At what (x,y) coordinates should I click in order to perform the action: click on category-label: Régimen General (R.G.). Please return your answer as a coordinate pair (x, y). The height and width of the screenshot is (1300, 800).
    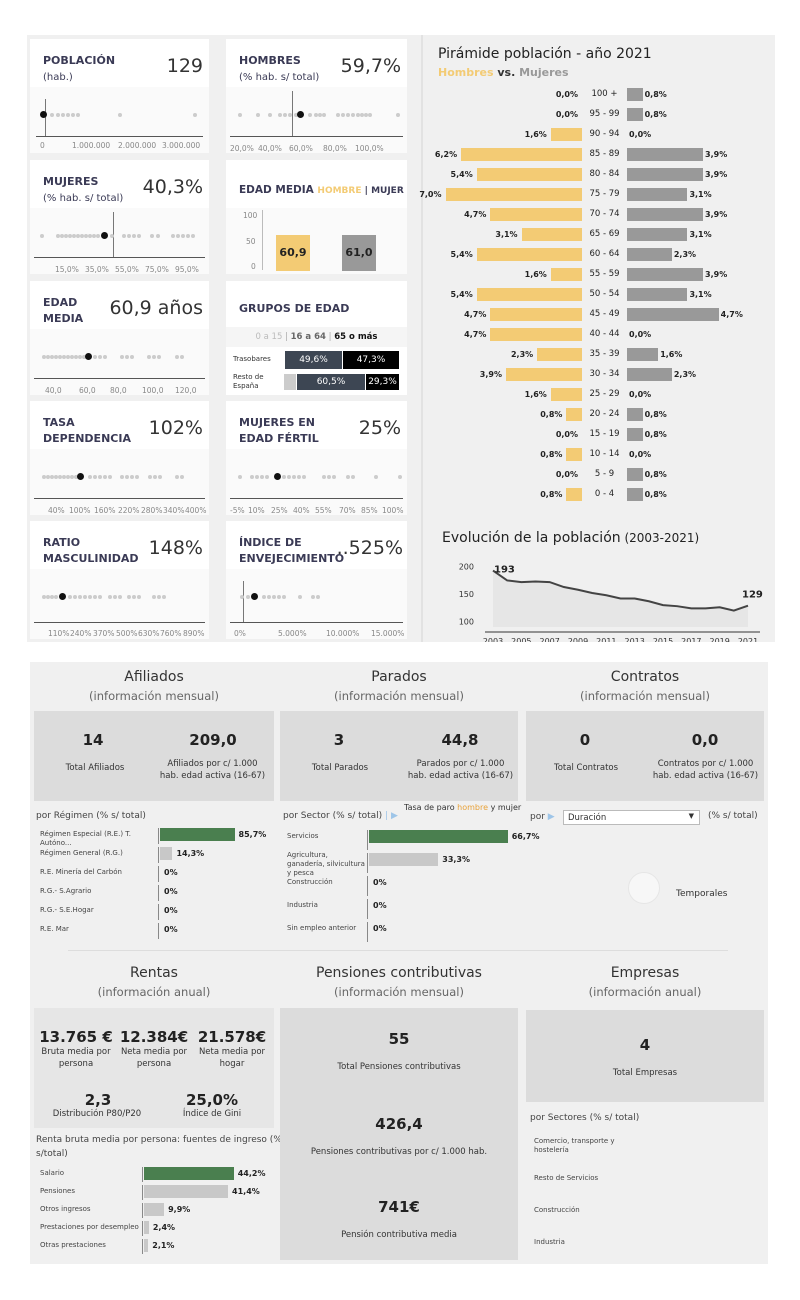
    Looking at the image, I should click on (81, 853).